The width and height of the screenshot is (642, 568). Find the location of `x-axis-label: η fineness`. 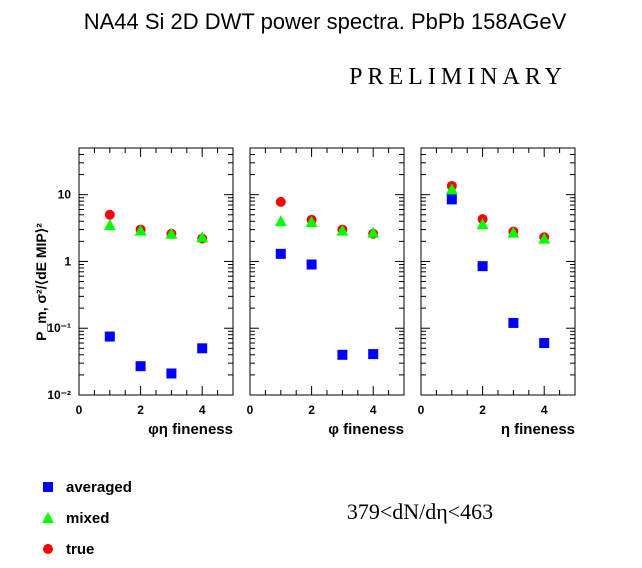

x-axis-label: η fineness is located at coordinates (538, 429).